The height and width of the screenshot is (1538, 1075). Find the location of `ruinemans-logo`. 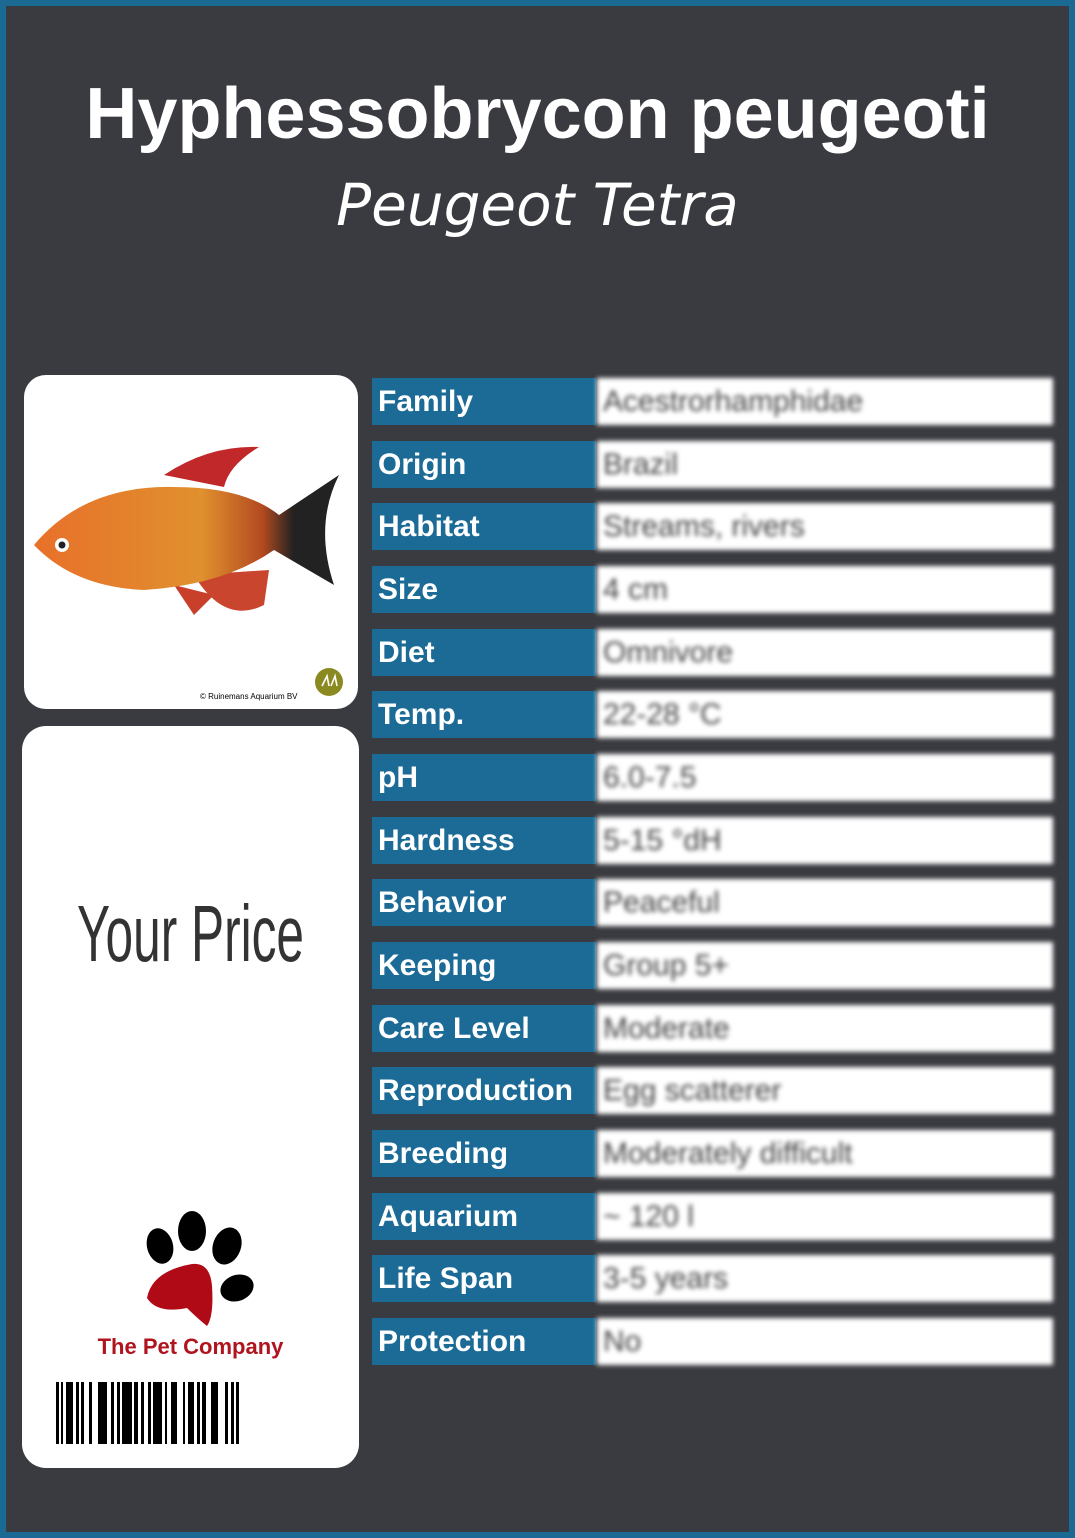

ruinemans-logo is located at coordinates (329, 682).